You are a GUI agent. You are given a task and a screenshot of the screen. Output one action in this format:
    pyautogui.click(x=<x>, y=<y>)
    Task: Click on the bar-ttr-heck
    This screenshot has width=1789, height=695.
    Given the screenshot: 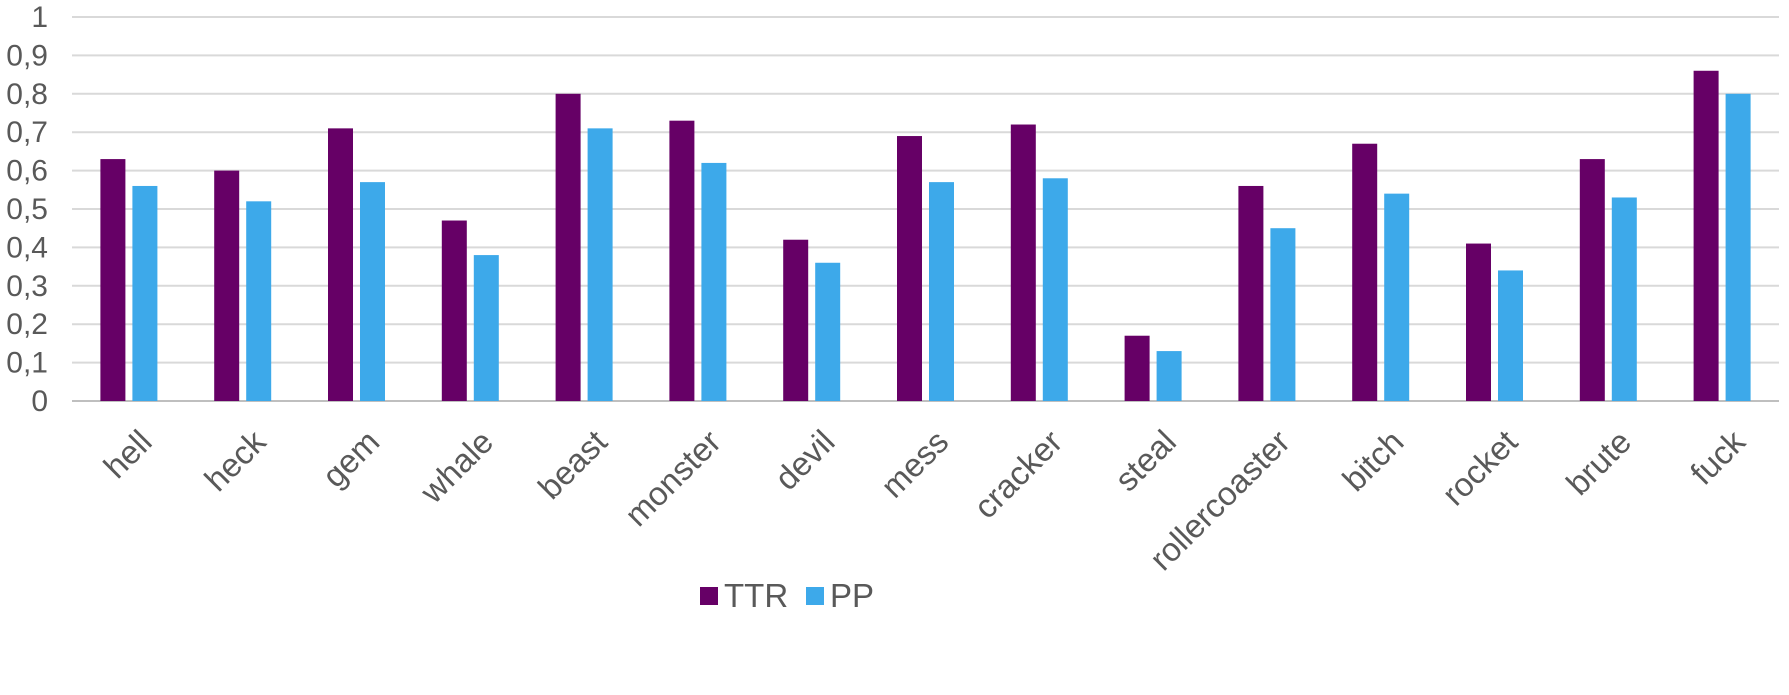 What is the action you would take?
    pyautogui.click(x=227, y=285)
    